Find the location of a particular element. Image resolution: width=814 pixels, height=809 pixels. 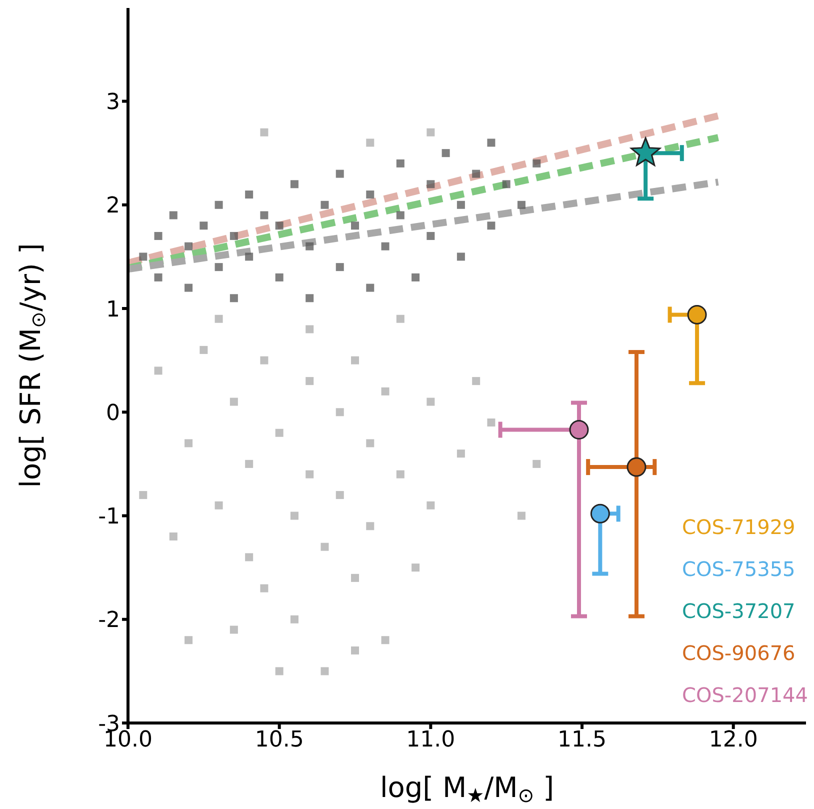

text: COS-71929 is located at coordinates (739, 527).